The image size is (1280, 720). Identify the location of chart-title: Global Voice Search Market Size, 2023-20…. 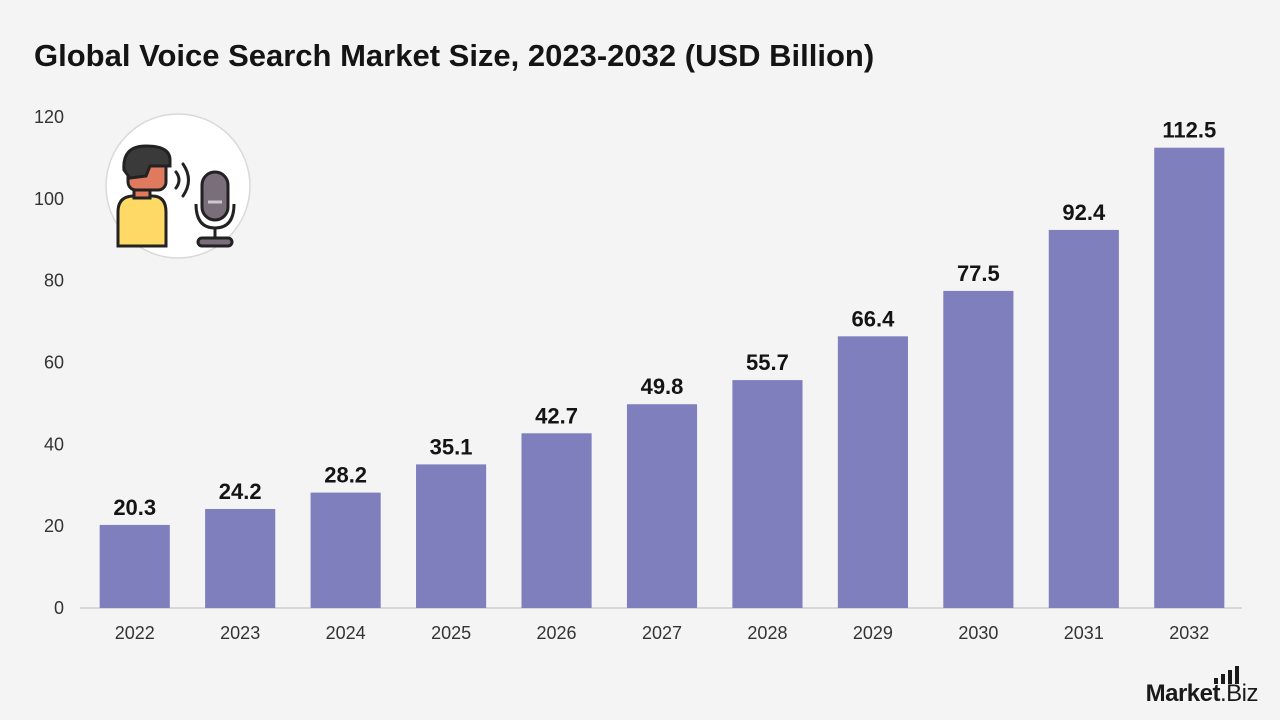
(454, 55).